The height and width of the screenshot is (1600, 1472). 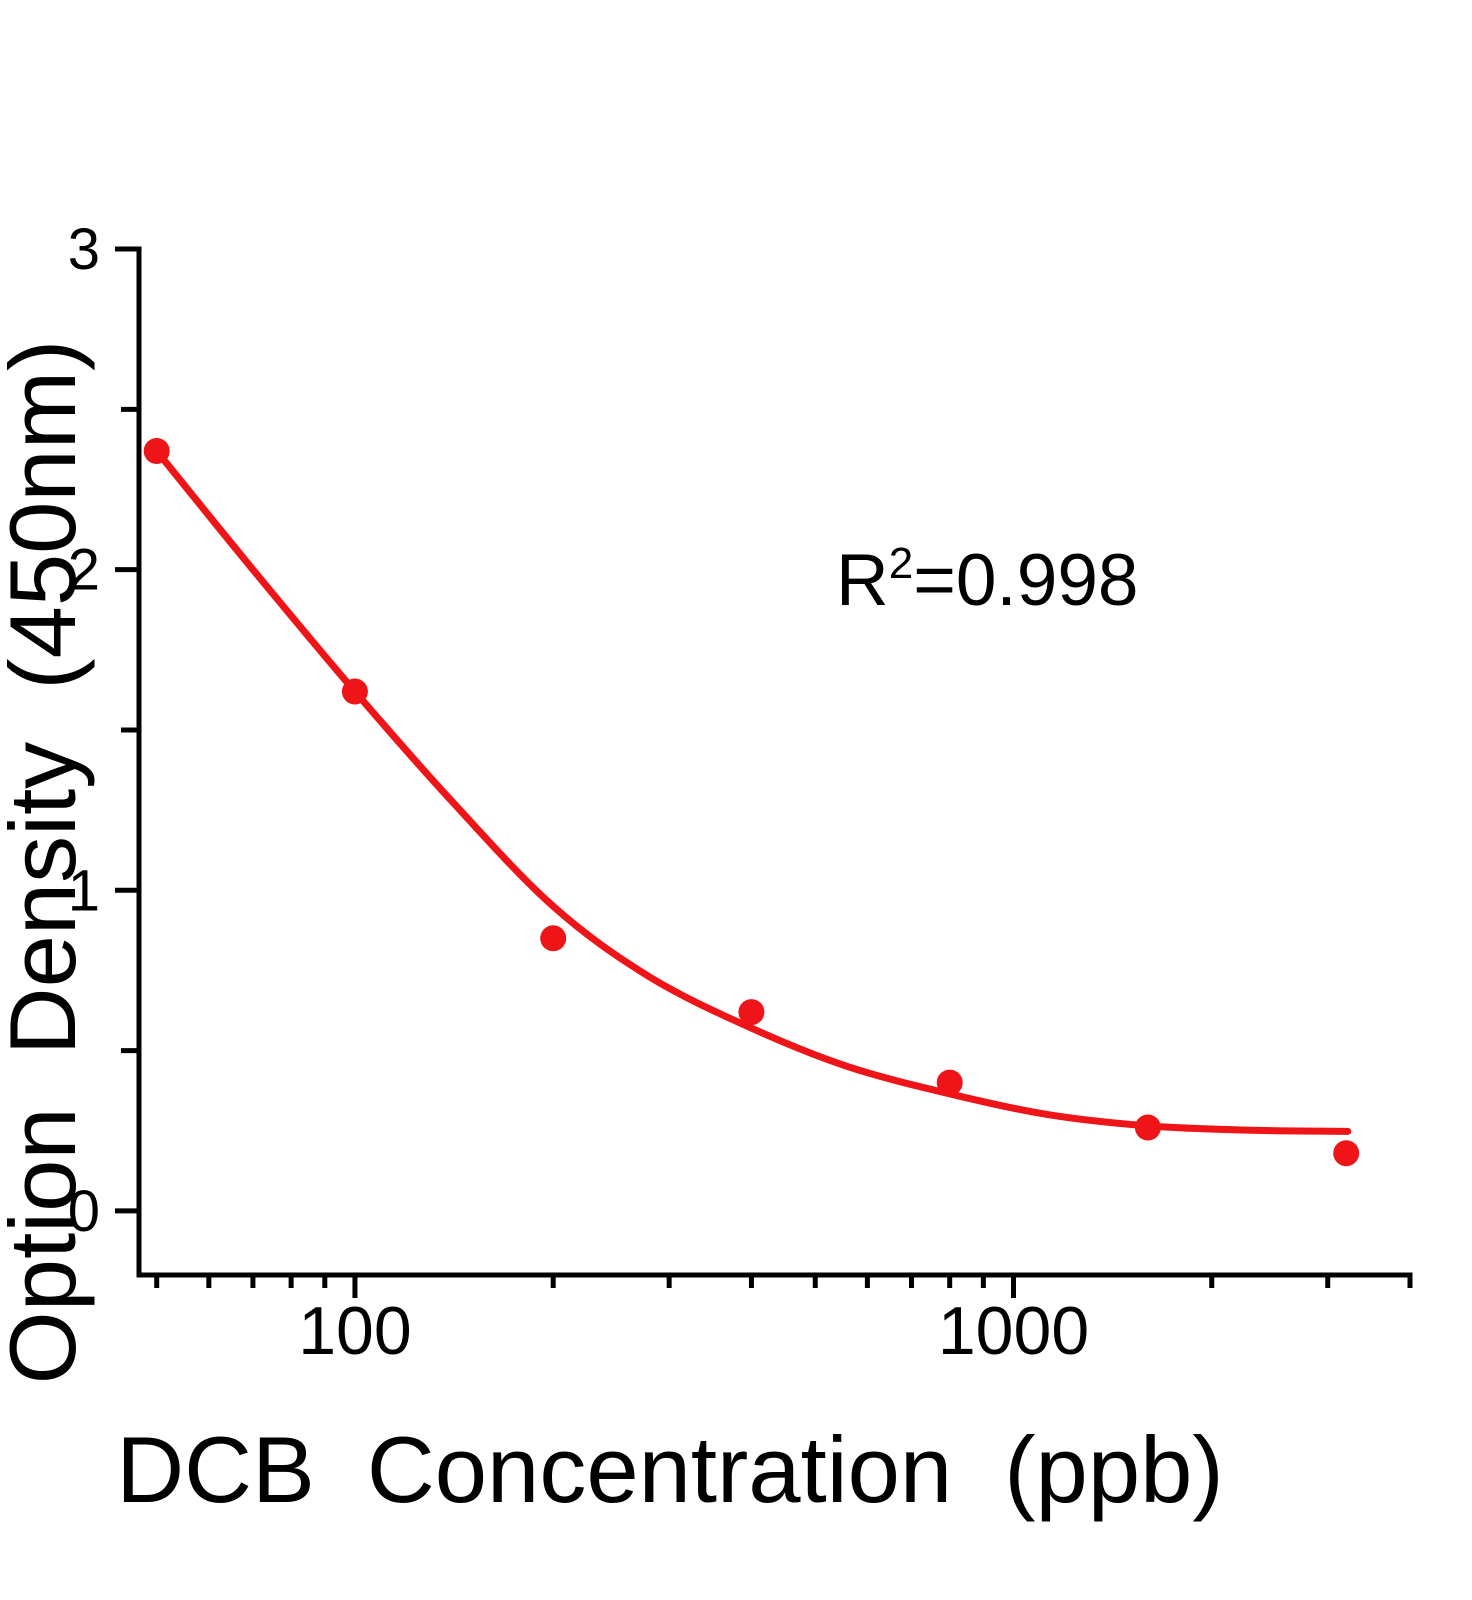 What do you see at coordinates (1025, 580) in the screenshot?
I see `r-squared-value: =0.998` at bounding box center [1025, 580].